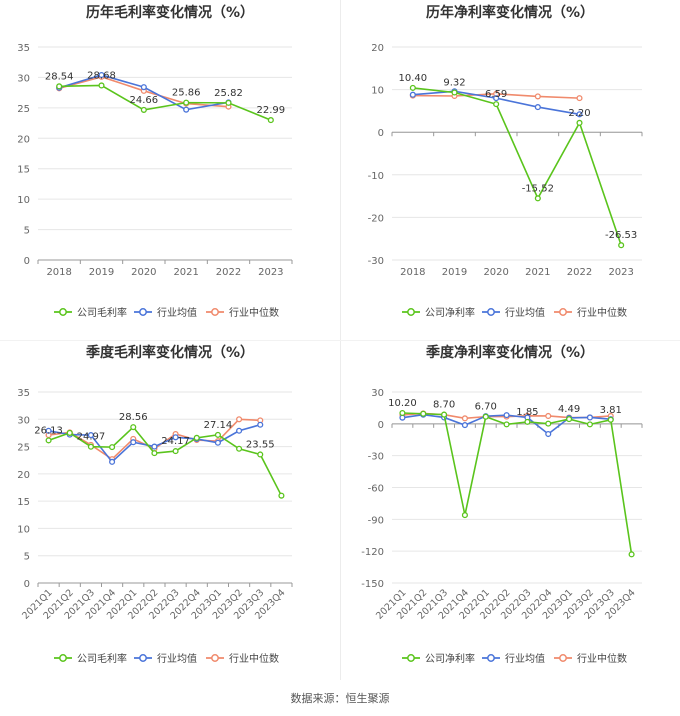 This screenshot has width=680, height=716. What do you see at coordinates (260, 444) in the screenshot?
I see `data-label: 23.55` at bounding box center [260, 444].